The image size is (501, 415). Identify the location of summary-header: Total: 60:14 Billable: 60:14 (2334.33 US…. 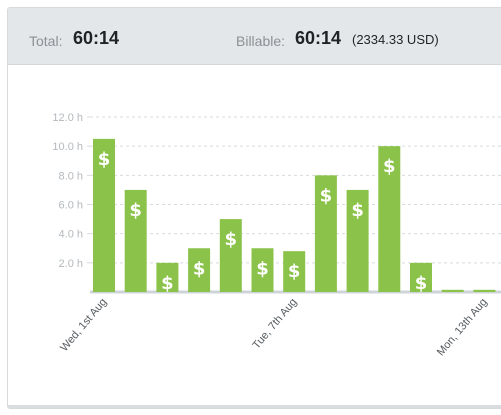
(254, 36).